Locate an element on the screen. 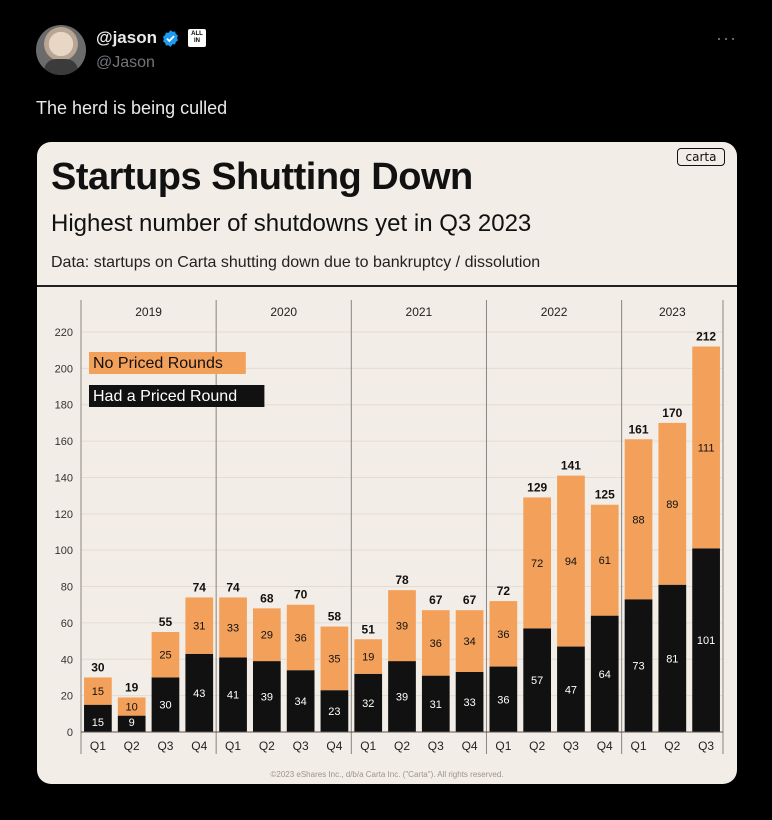 This screenshot has height=820, width=772. y-tick-label: 80 is located at coordinates (67, 588).